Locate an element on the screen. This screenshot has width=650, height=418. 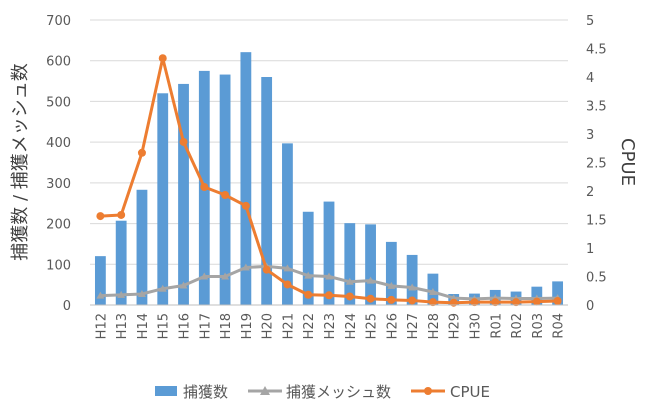
y2-tick-label: 0 is located at coordinates (590, 306).